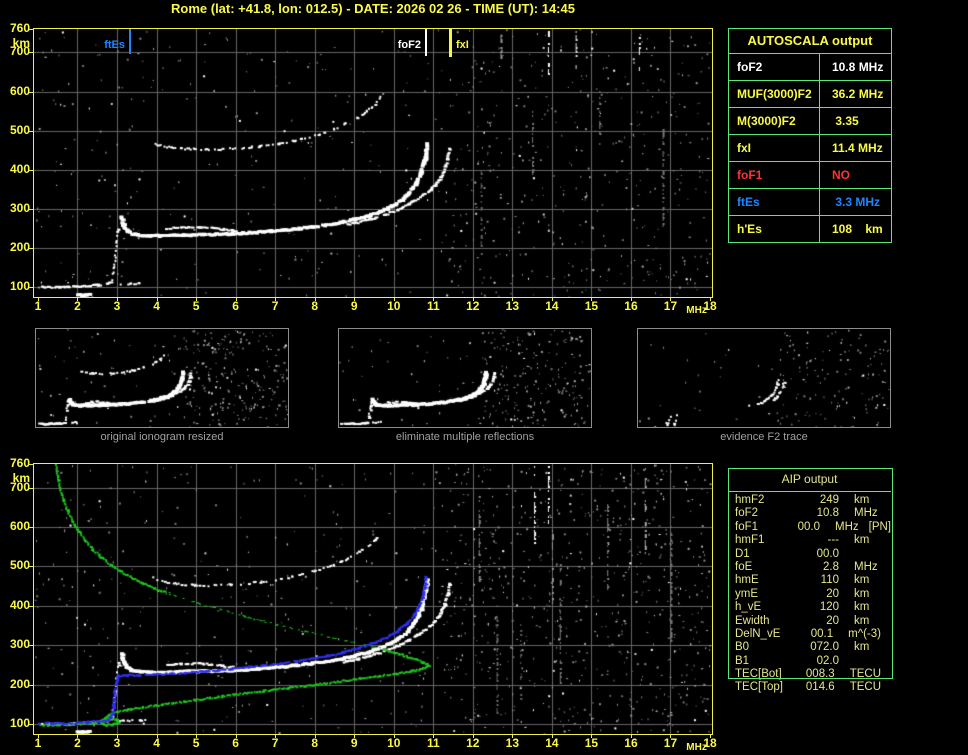  I want to click on x-tick-label: 13, so click(512, 743).